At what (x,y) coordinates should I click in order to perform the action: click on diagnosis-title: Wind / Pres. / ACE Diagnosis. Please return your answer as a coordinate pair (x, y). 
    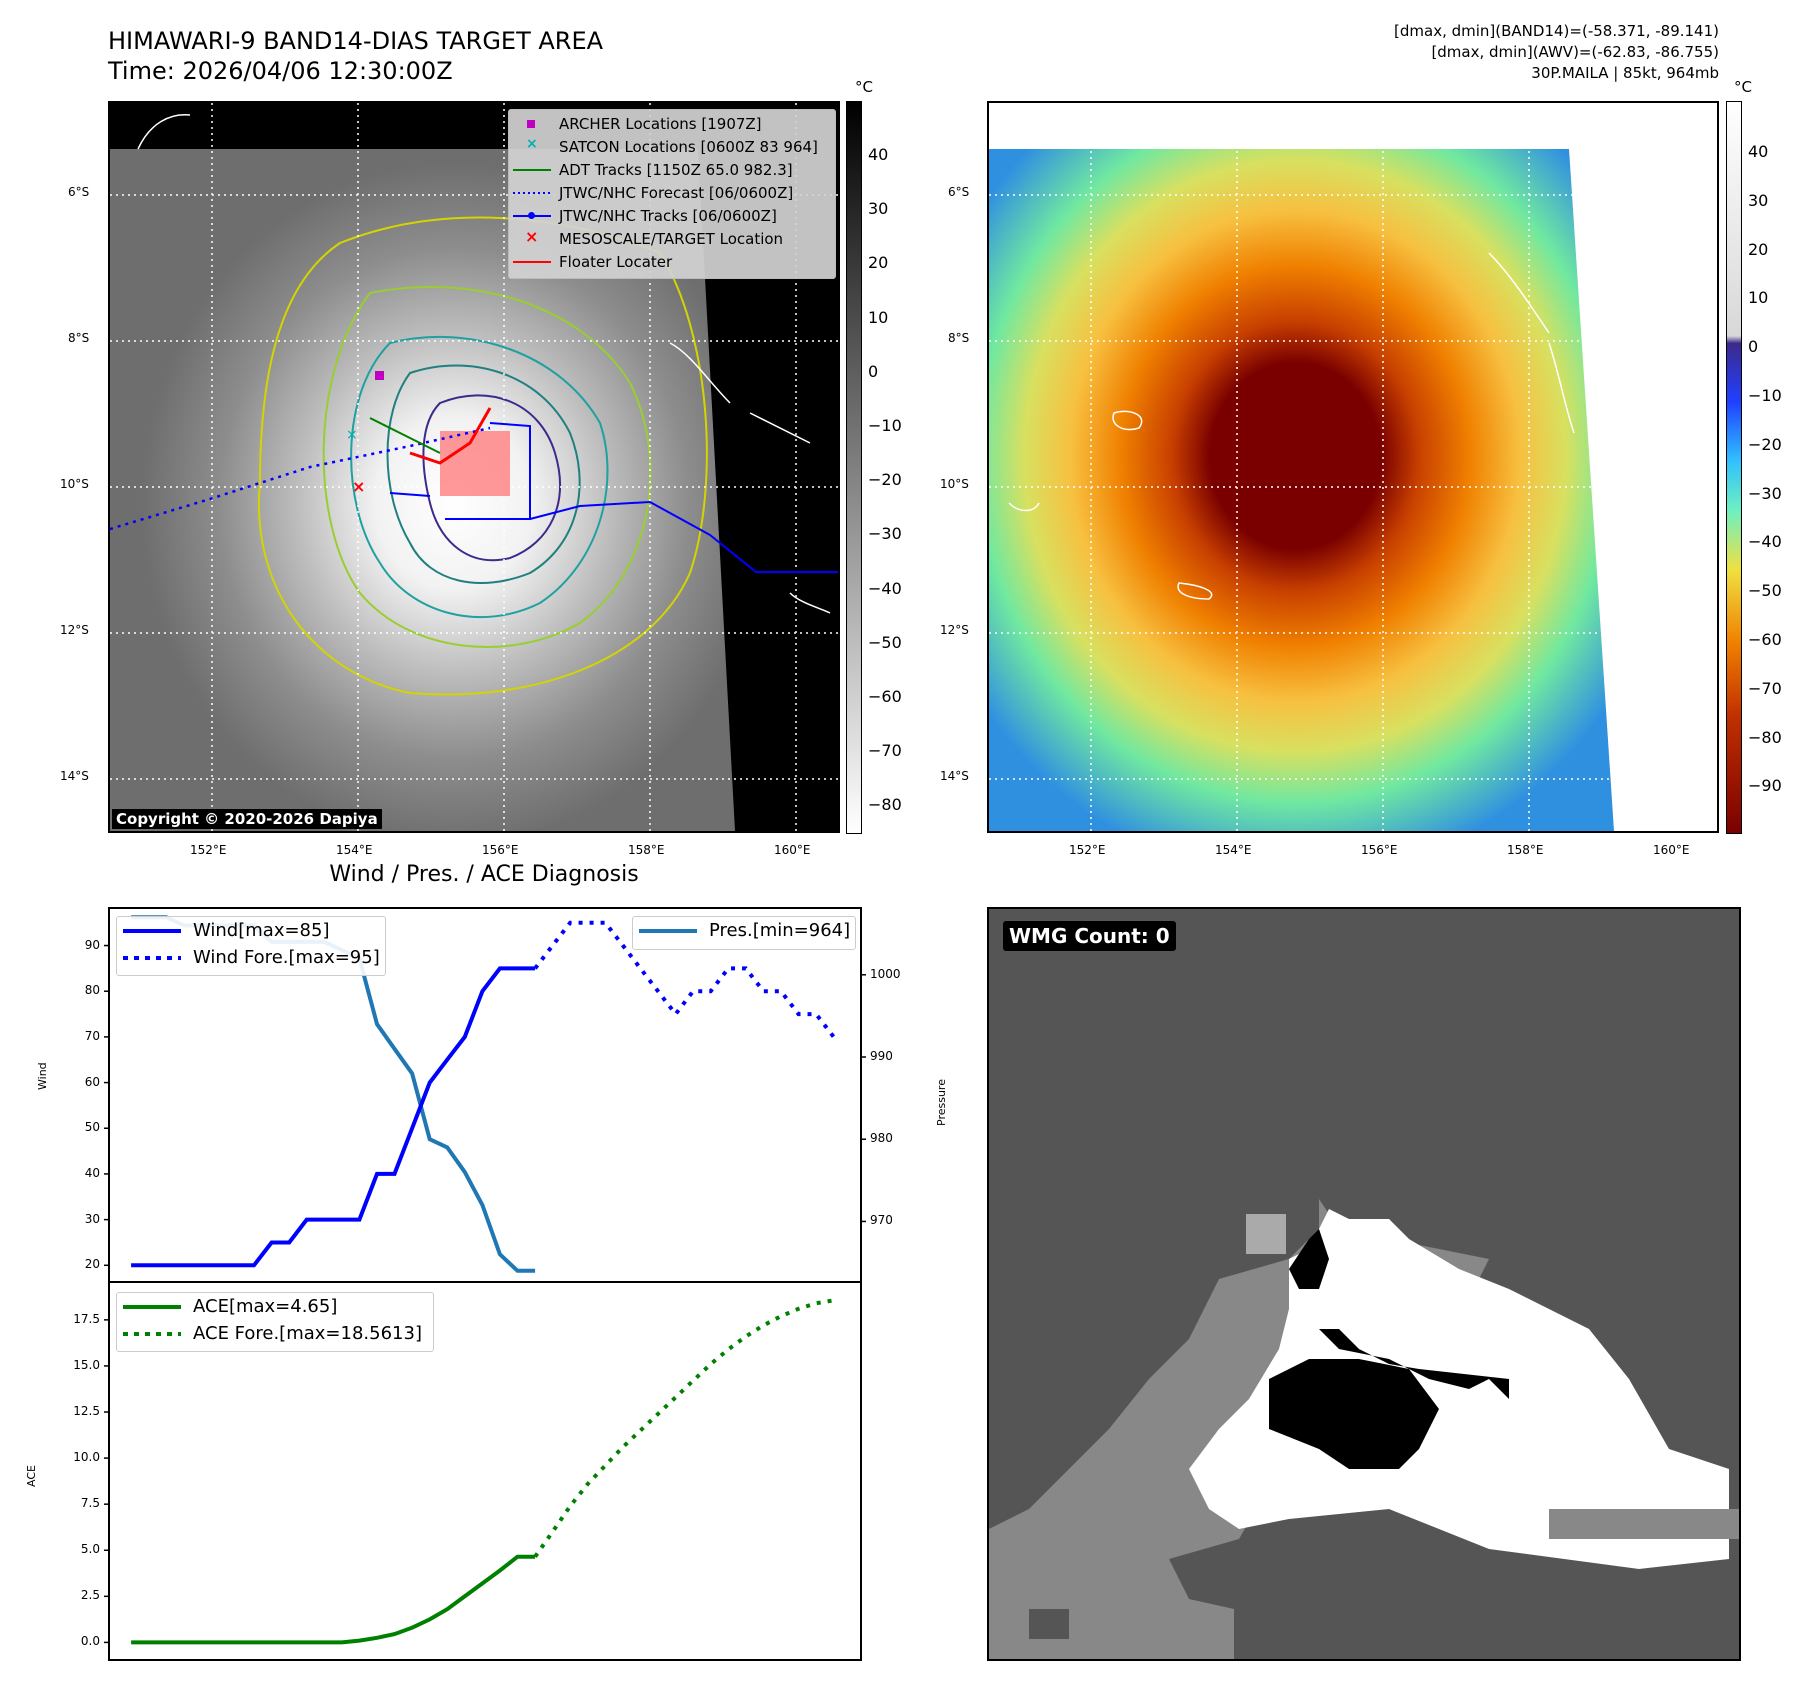
    Looking at the image, I should click on (484, 874).